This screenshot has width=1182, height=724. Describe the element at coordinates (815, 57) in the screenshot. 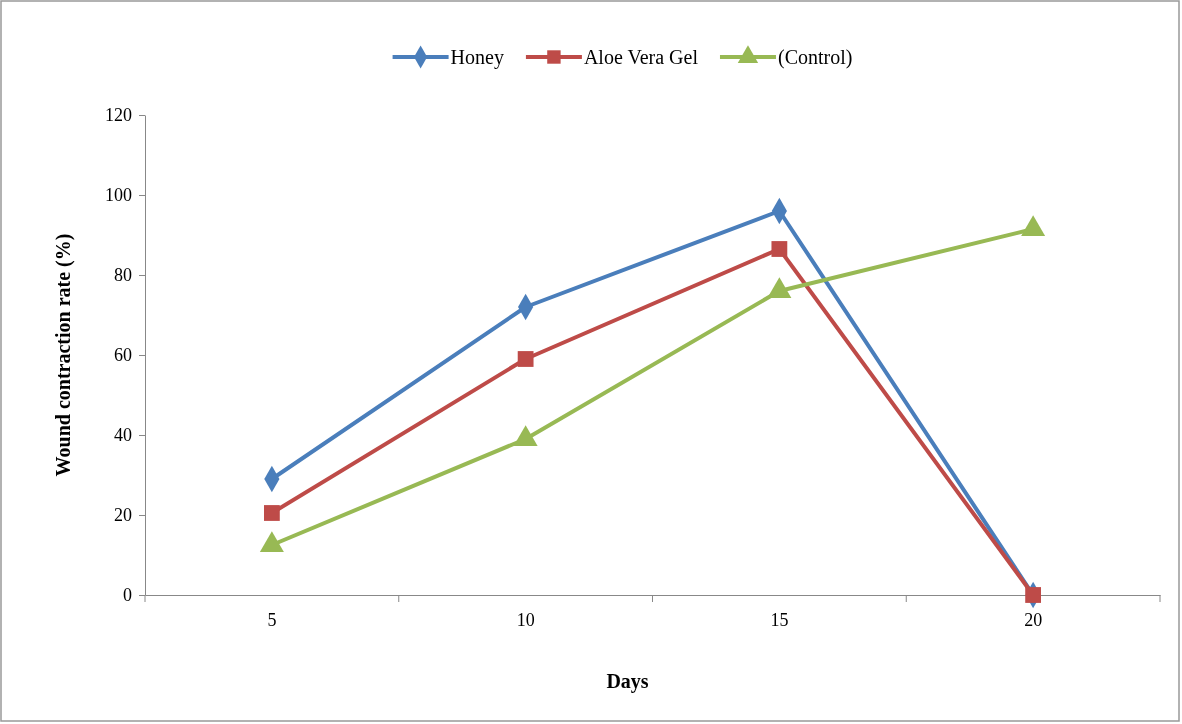

I see `legend-label: (Control)` at that location.